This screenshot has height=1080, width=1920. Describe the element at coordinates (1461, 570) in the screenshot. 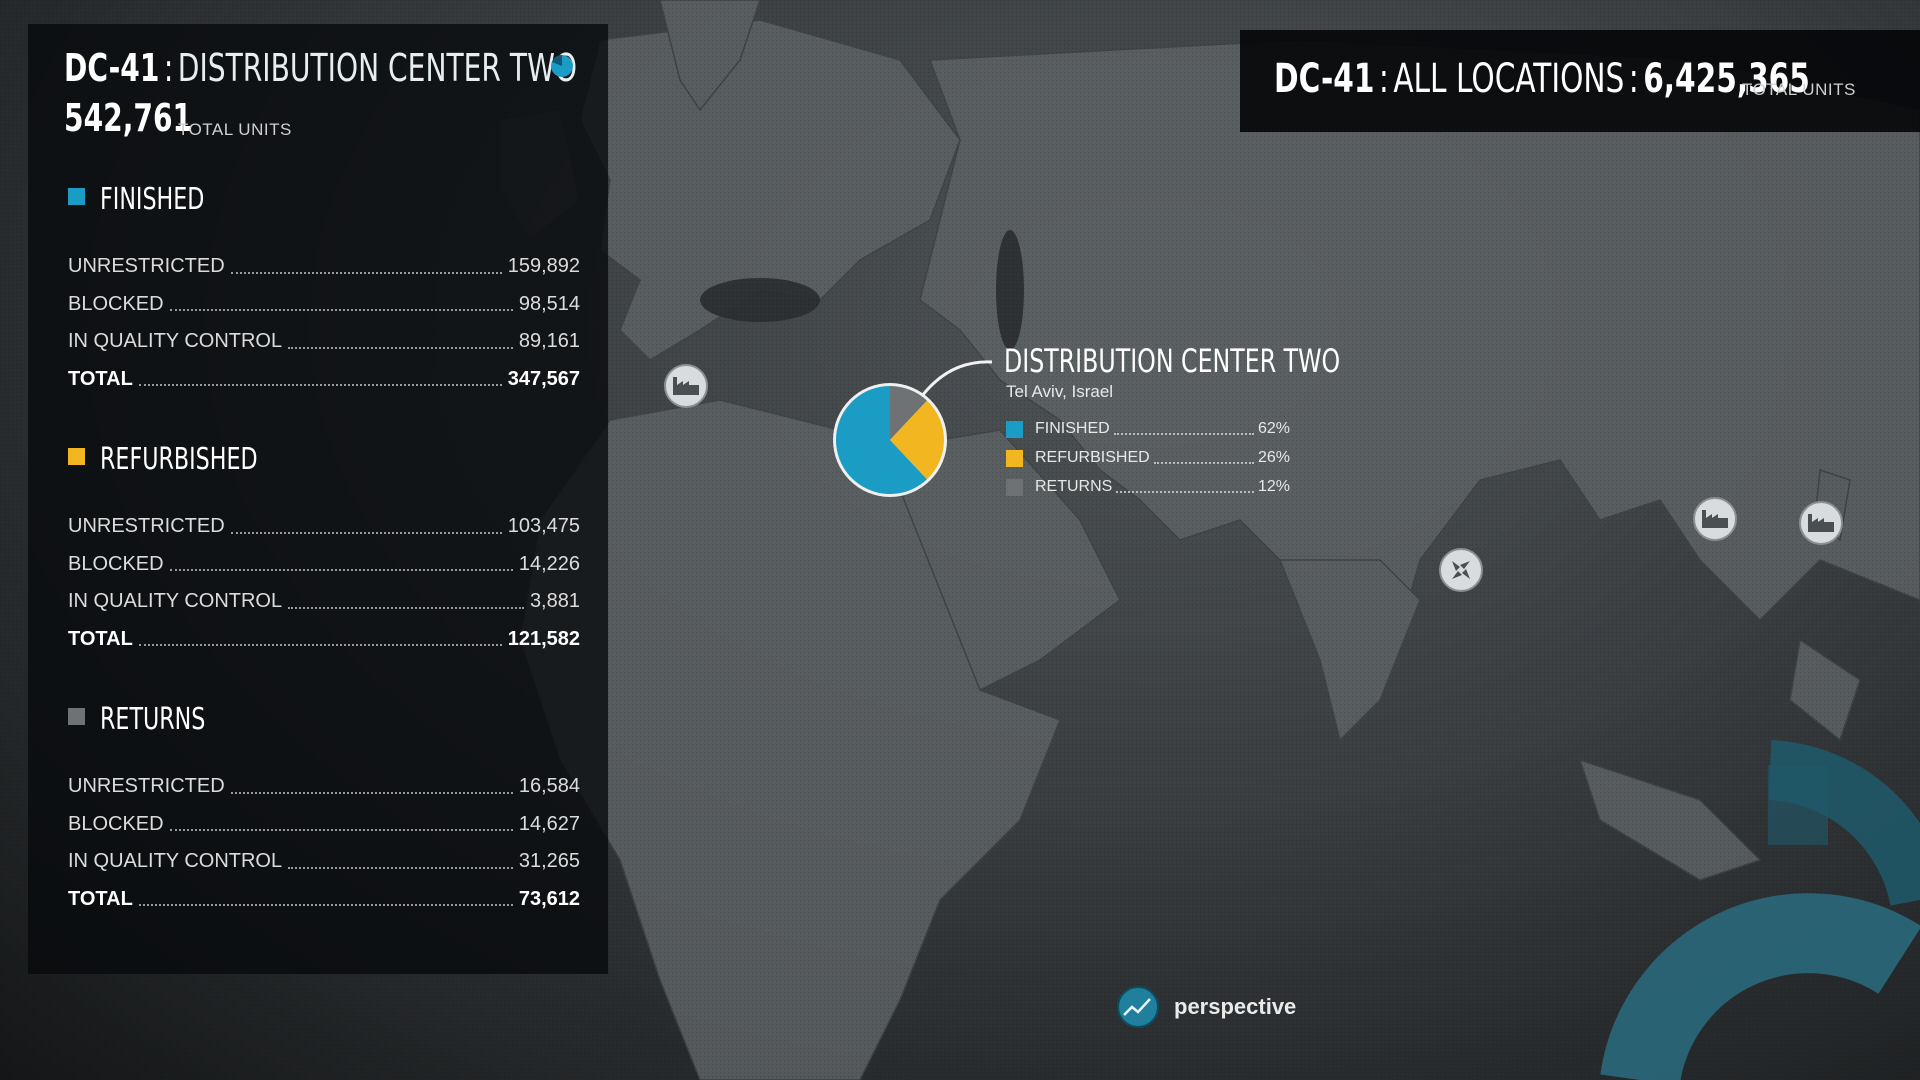

I see `shipping-icon` at that location.